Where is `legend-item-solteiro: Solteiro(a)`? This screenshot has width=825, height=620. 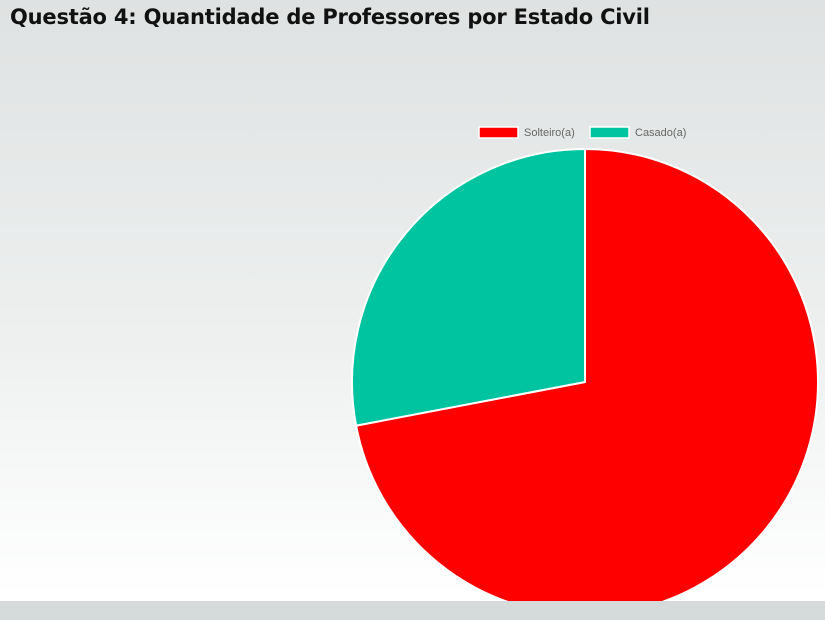 legend-item-solteiro: Solteiro(a) is located at coordinates (526, 132).